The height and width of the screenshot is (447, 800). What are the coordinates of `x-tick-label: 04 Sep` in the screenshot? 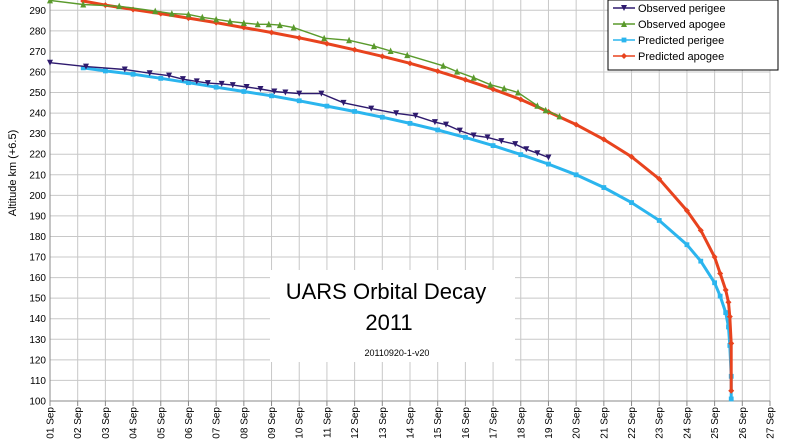 It's located at (134, 423).